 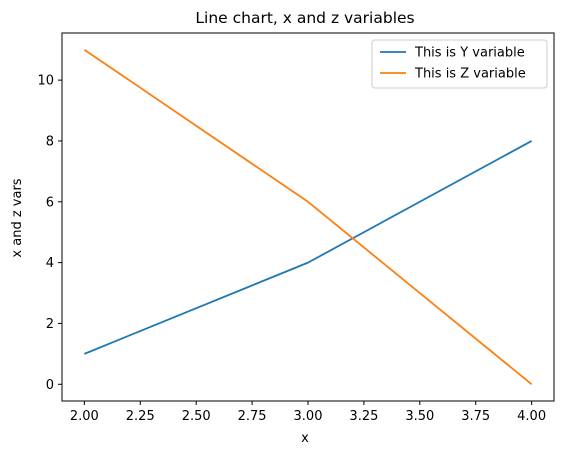 I want to click on x-tick-label: 2.00, so click(x=84, y=416).